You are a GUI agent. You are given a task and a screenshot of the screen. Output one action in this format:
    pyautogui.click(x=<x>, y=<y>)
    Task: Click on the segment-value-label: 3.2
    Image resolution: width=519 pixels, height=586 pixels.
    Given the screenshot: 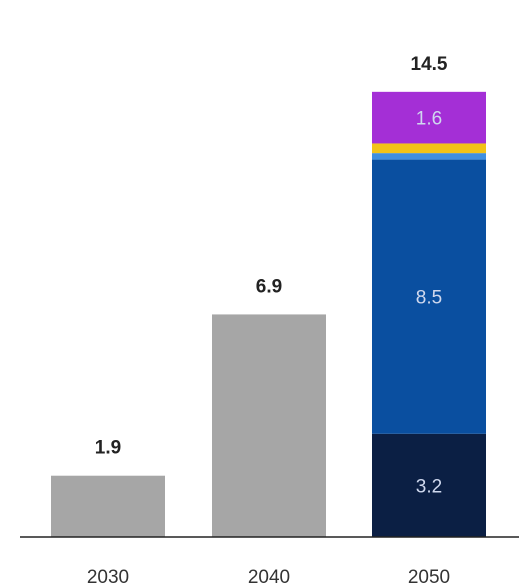 What is the action you would take?
    pyautogui.click(x=429, y=486)
    